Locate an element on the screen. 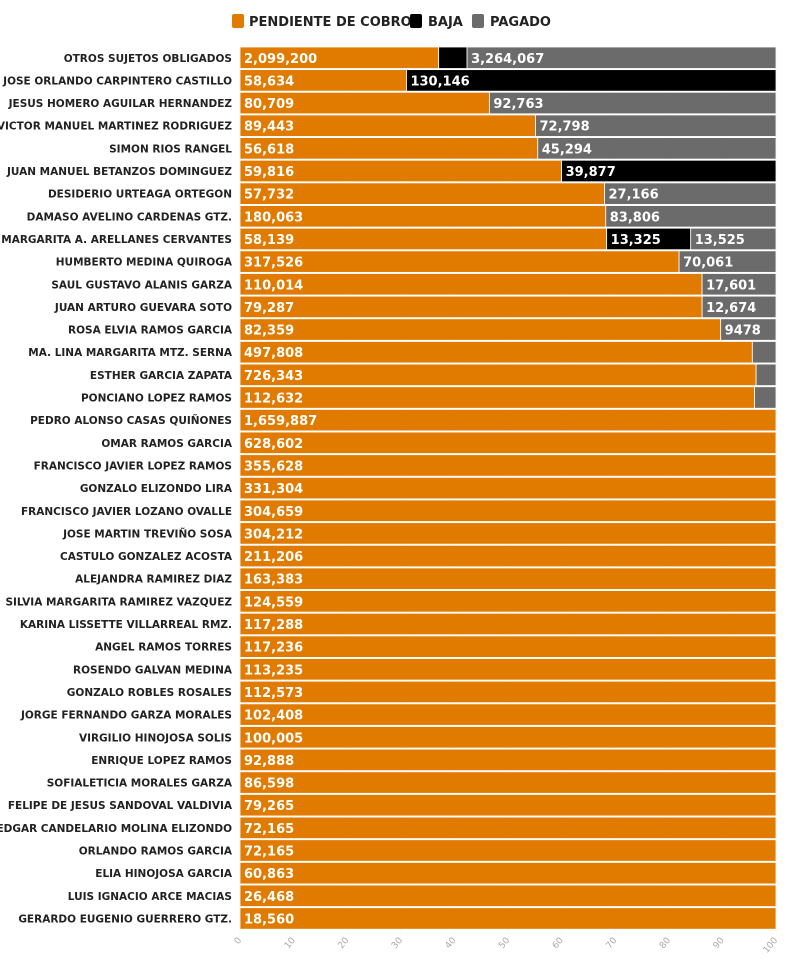 Image resolution: width=796 pixels, height=971 pixels. value-label-pendiente: 304,659 is located at coordinates (273, 512).